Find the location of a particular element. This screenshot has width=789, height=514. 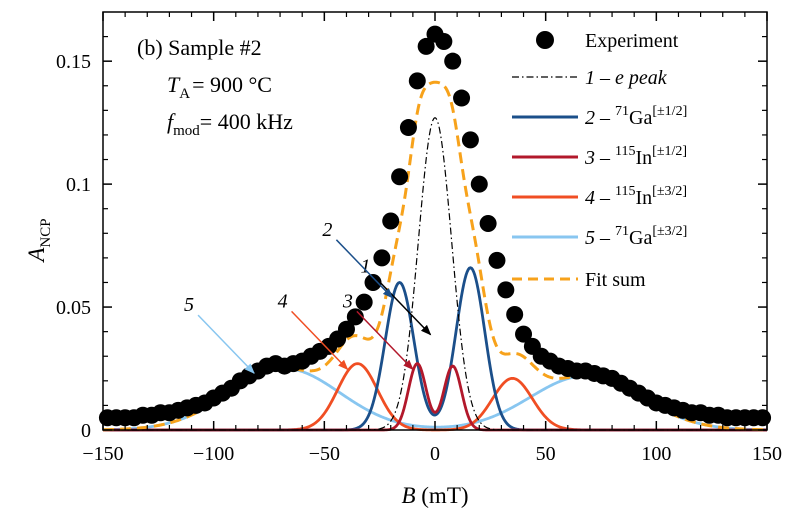

legend-item-ga-three-half: 5 – 71Ga[±3/2] is located at coordinates (599, 236).